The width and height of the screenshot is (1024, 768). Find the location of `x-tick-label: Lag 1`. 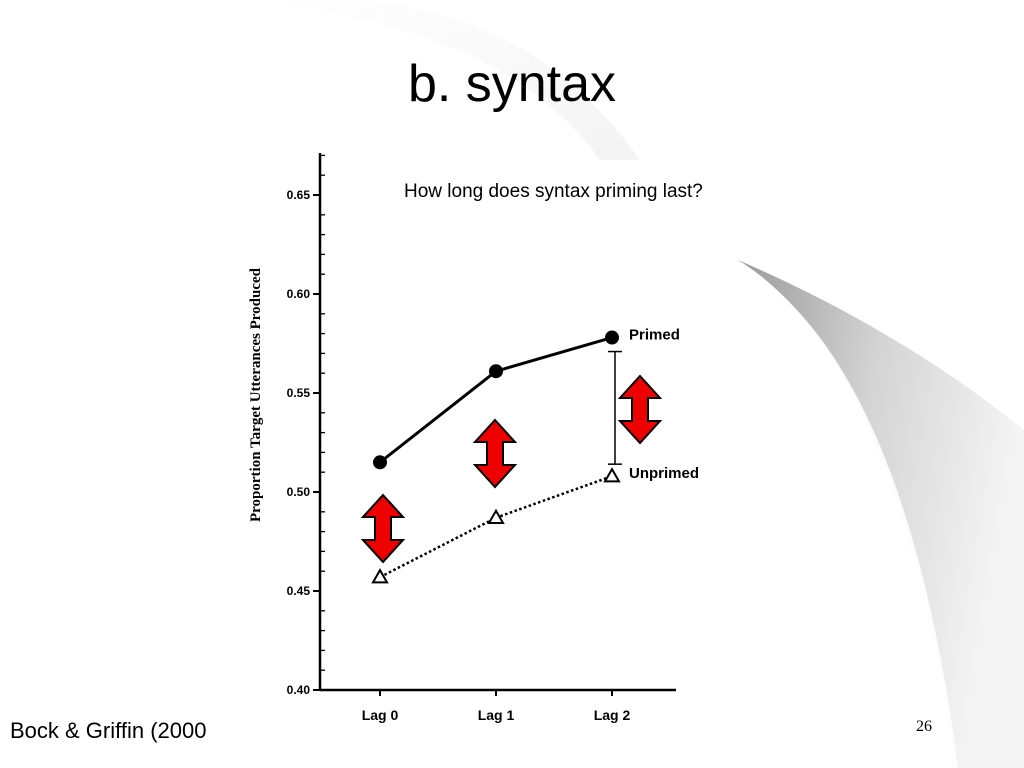

x-tick-label: Lag 1 is located at coordinates (496, 715).